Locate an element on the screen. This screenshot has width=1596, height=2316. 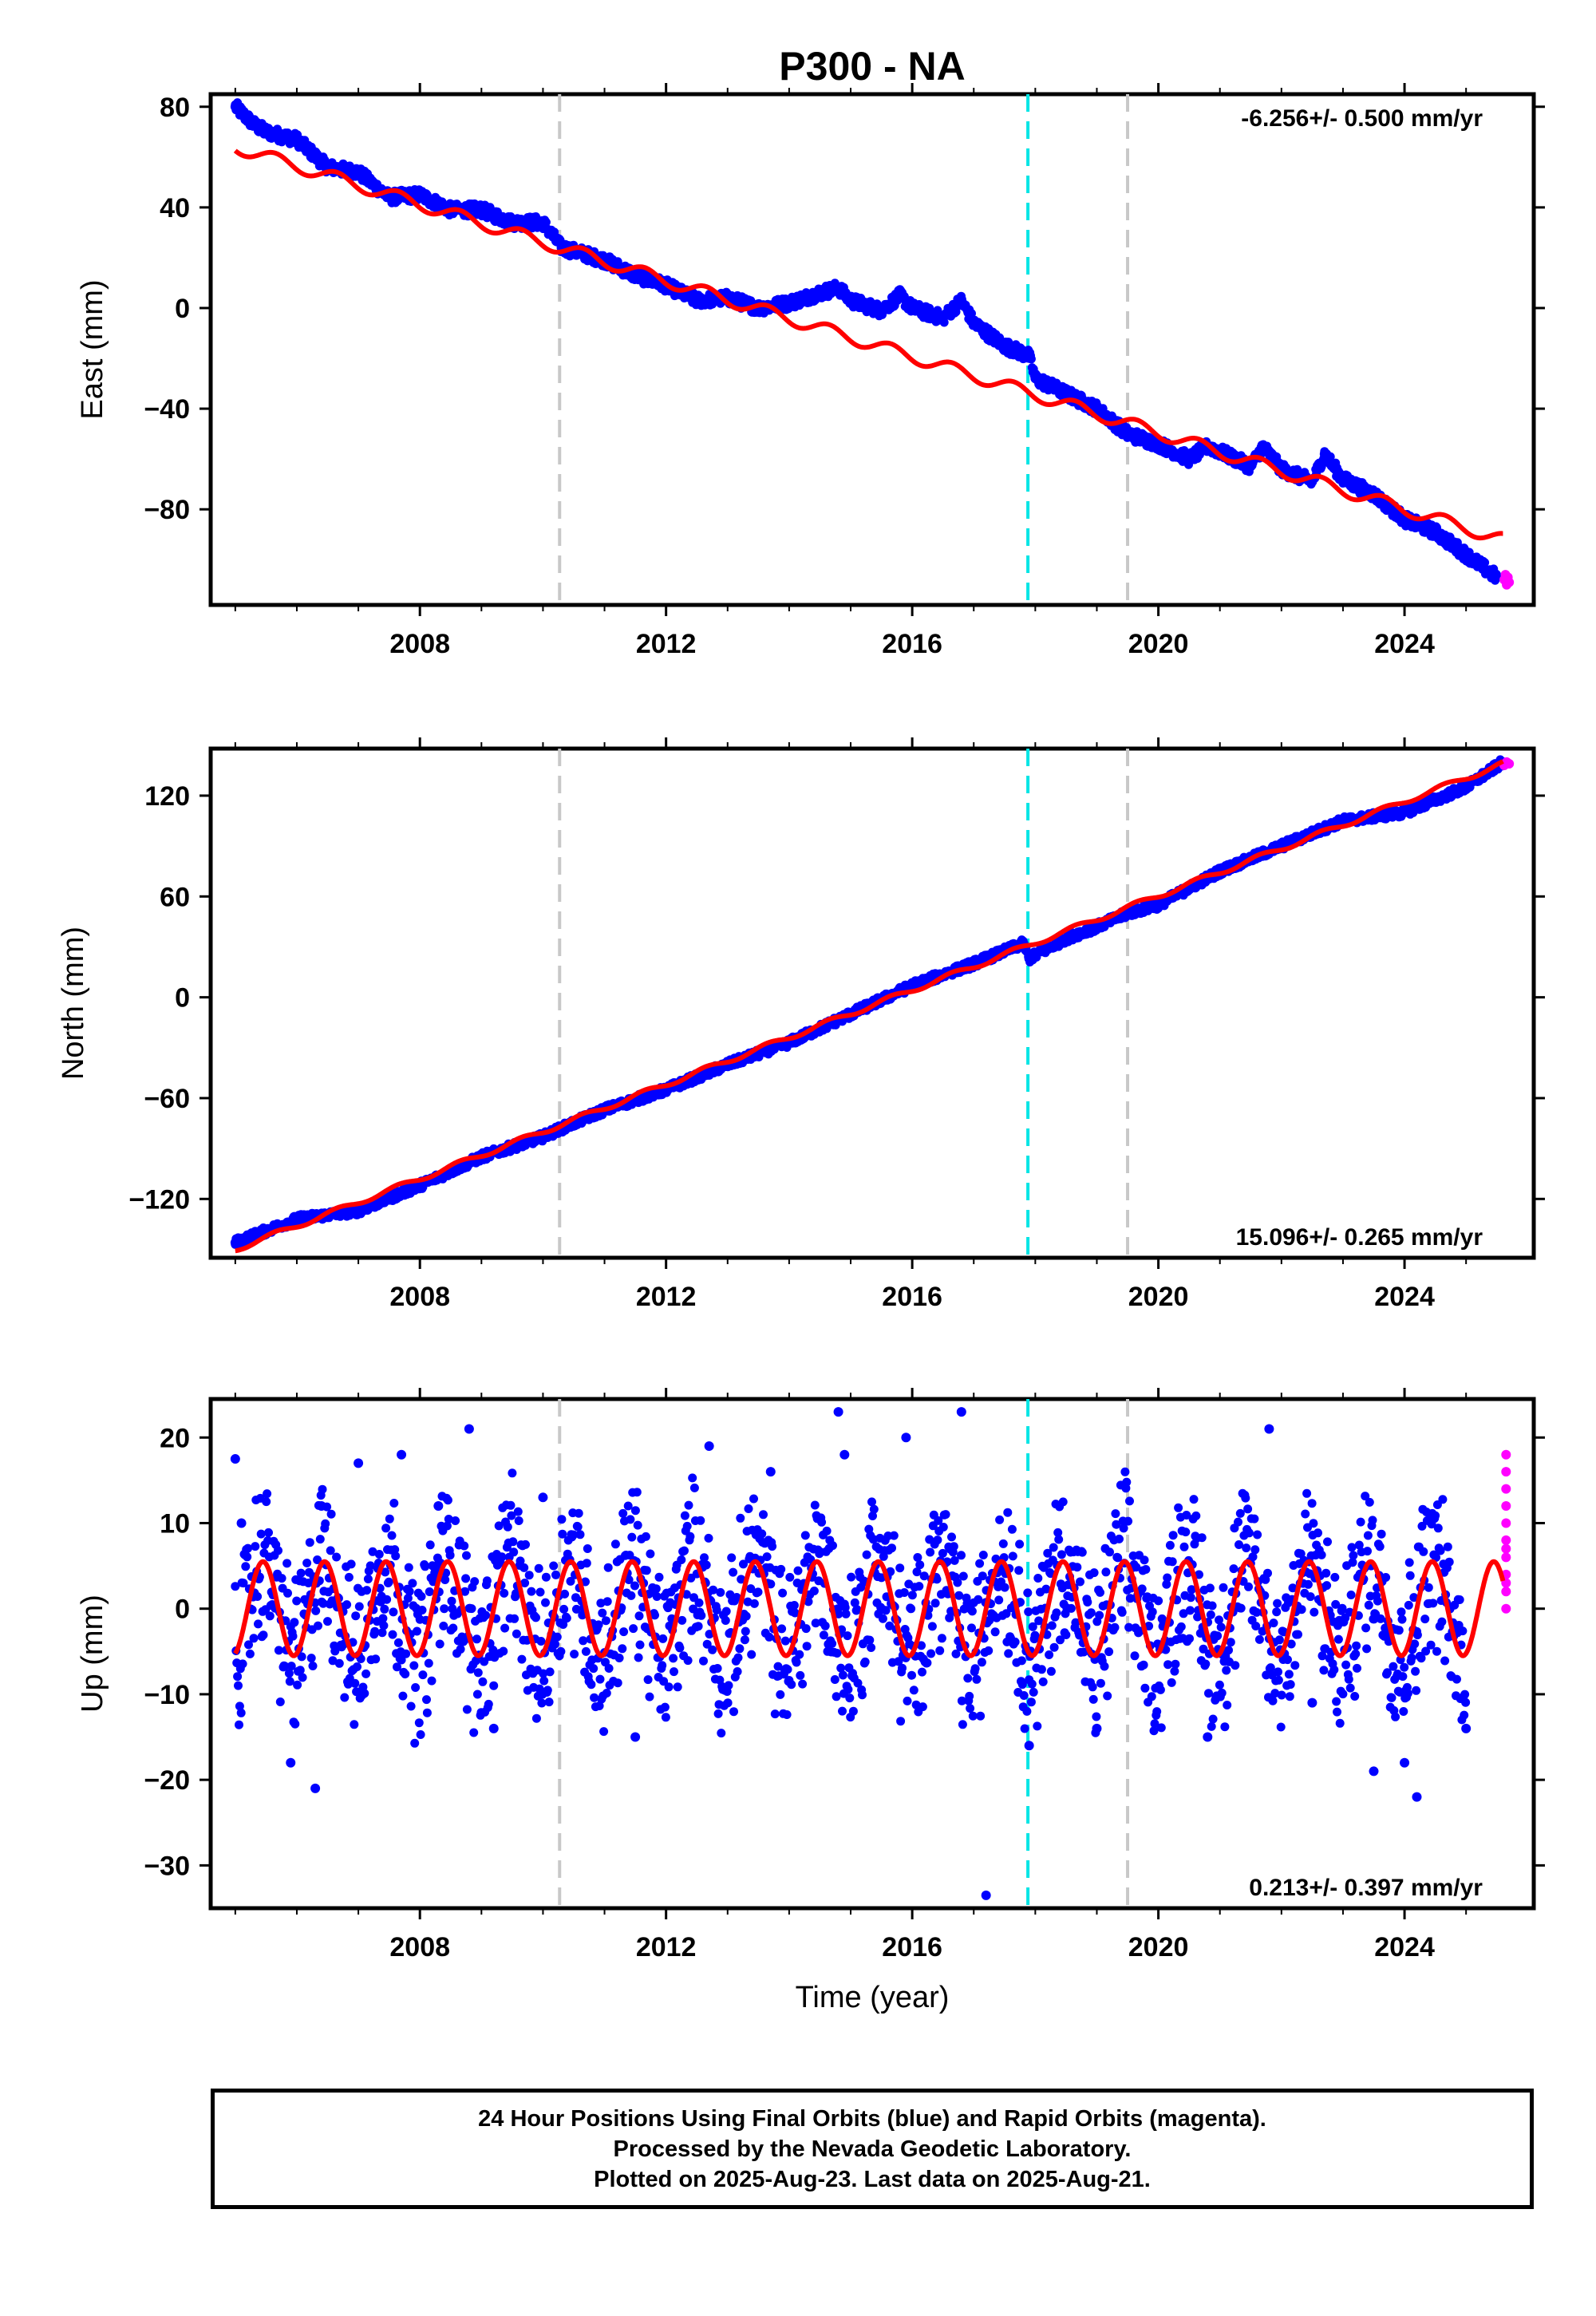
rapid-point is located at coordinates (1509, 582).